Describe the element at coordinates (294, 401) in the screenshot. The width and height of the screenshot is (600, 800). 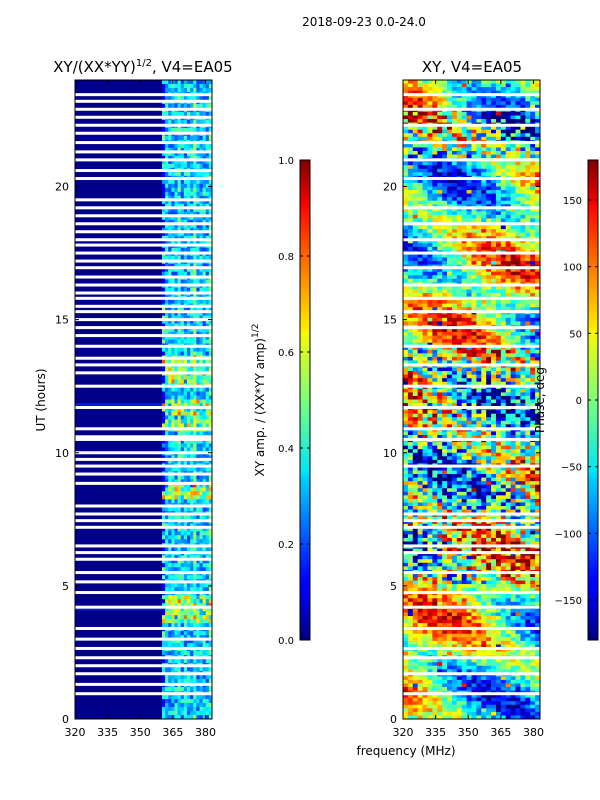
I see `left-colorbar: 0.00.20.40.60.81.0` at that location.